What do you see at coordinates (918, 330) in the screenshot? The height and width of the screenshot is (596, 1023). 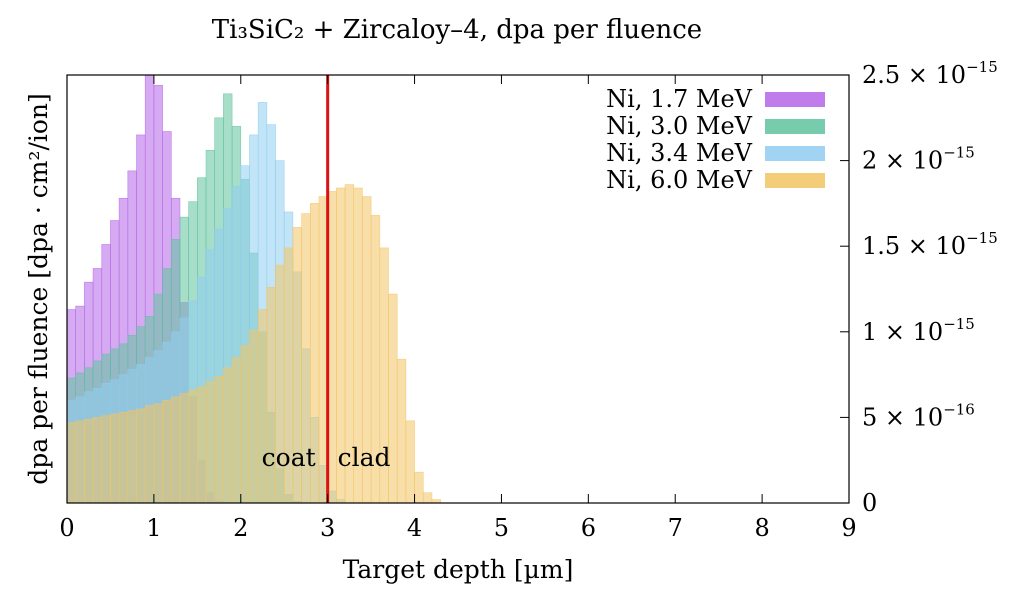 I see `y-tick-label: 1 × 10⁻¹⁵` at bounding box center [918, 330].